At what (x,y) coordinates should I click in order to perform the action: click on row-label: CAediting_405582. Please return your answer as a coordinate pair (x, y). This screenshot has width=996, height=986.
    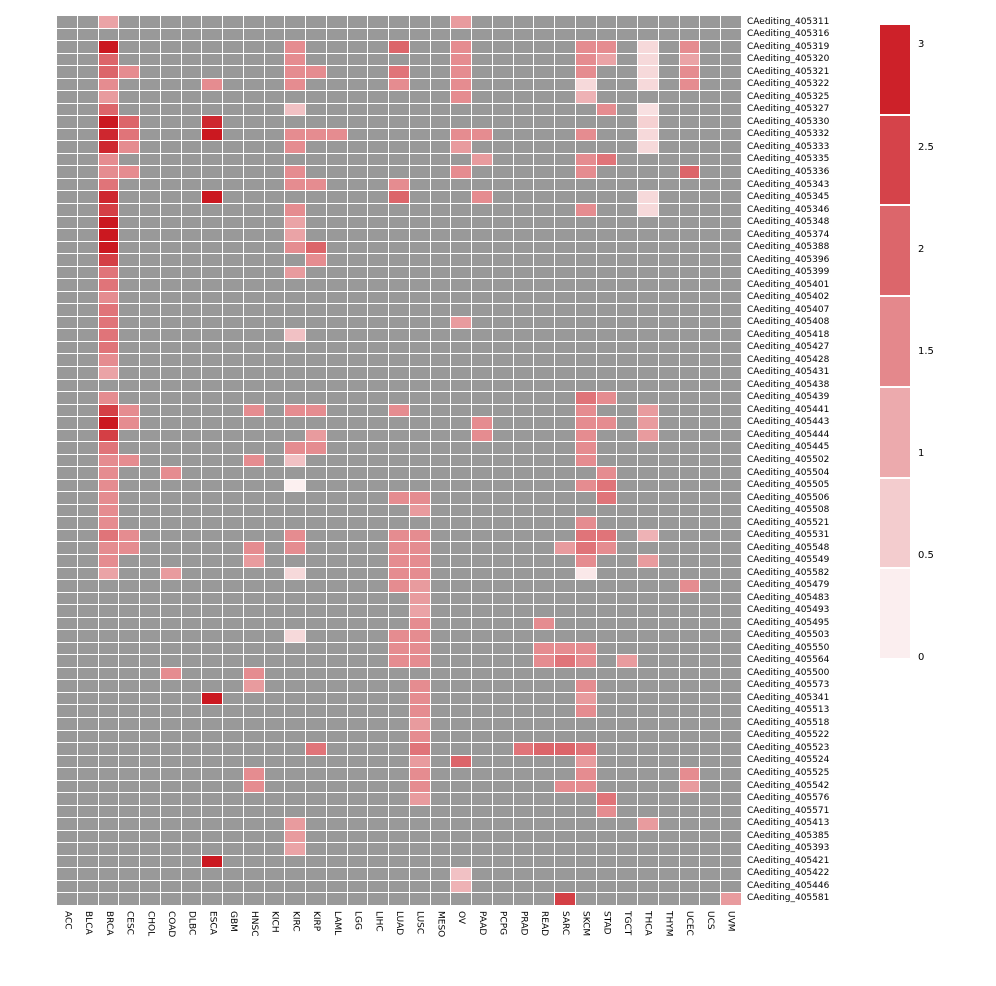
    Looking at the image, I should click on (788, 572).